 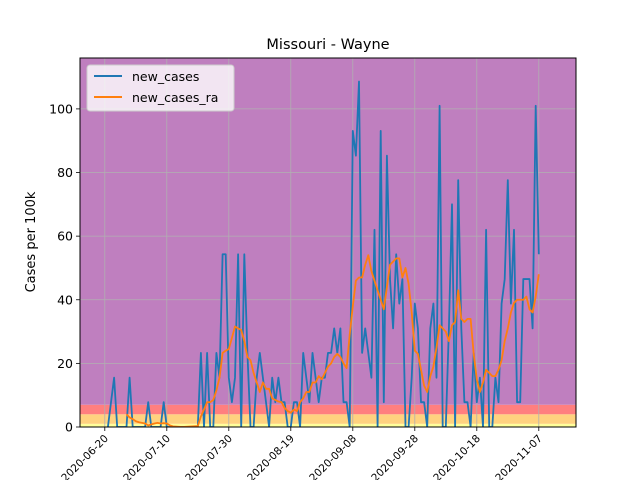 What do you see at coordinates (31, 241) in the screenshot?
I see `y-axis-label: Cases per 100k` at bounding box center [31, 241].